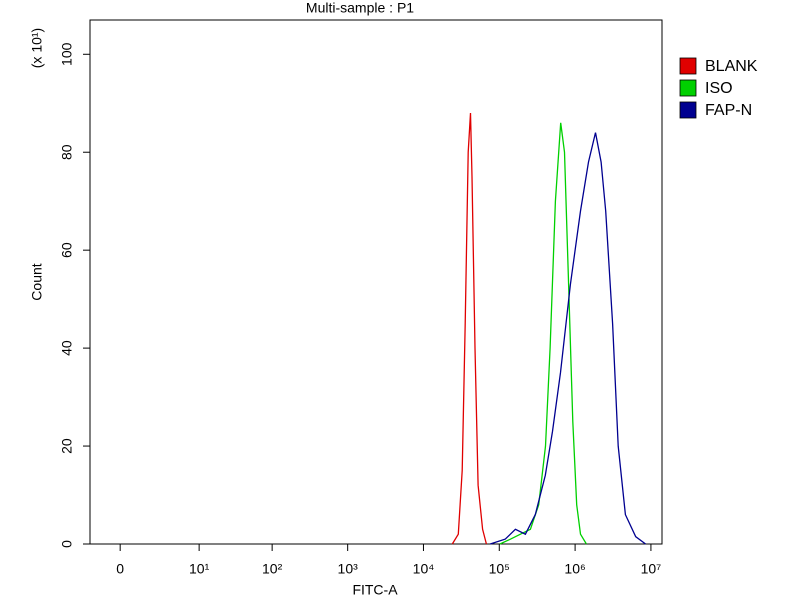  Describe the element at coordinates (67, 54) in the screenshot. I see `y-tick-label: 100` at that location.